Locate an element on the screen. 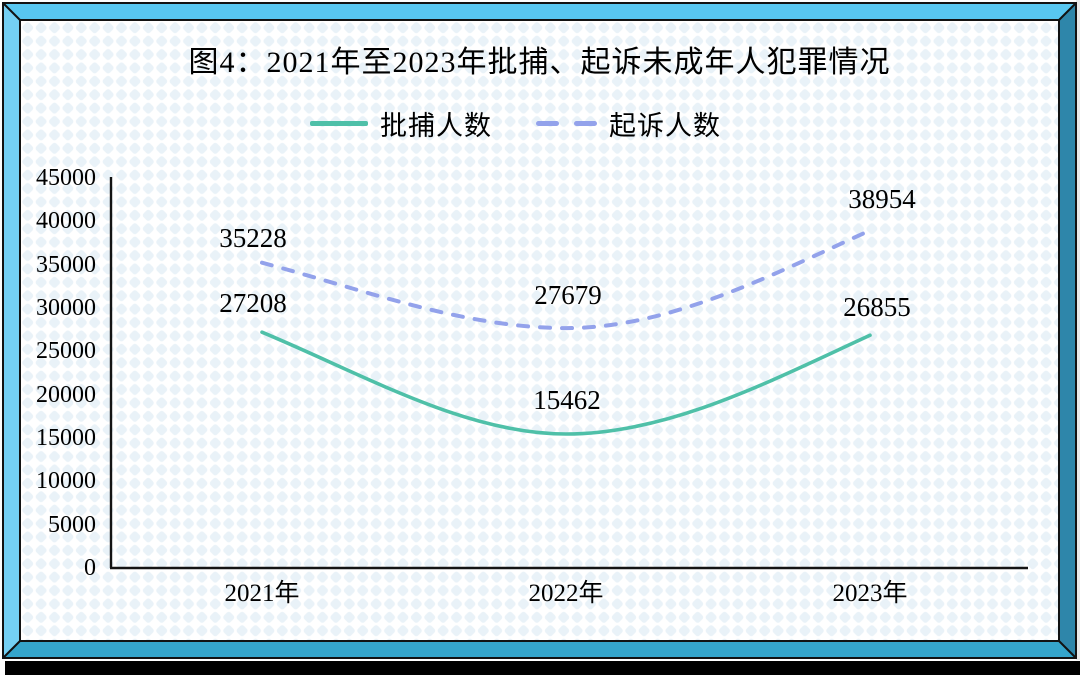  y-tick-label: 45000 is located at coordinates (66, 178).